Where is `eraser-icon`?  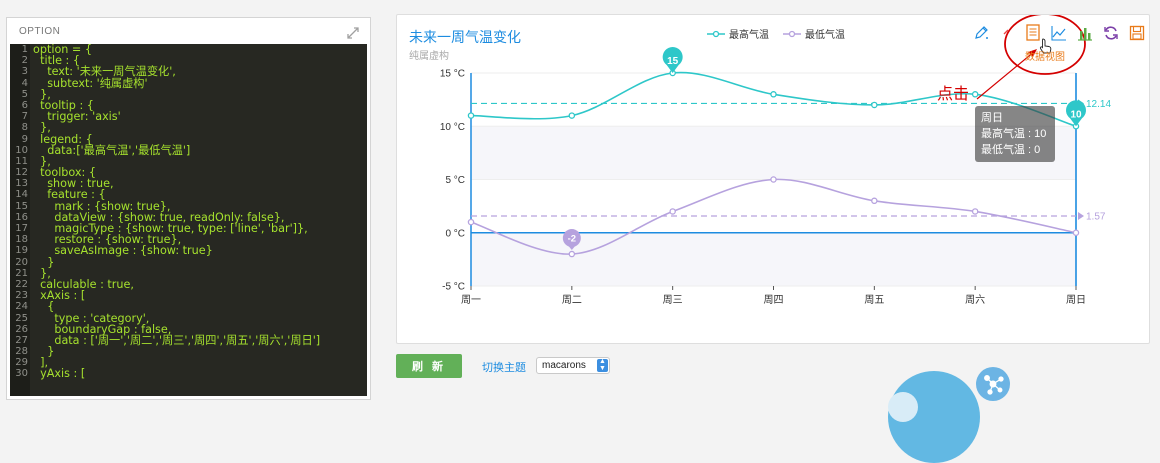 eraser-icon is located at coordinates (1007, 33).